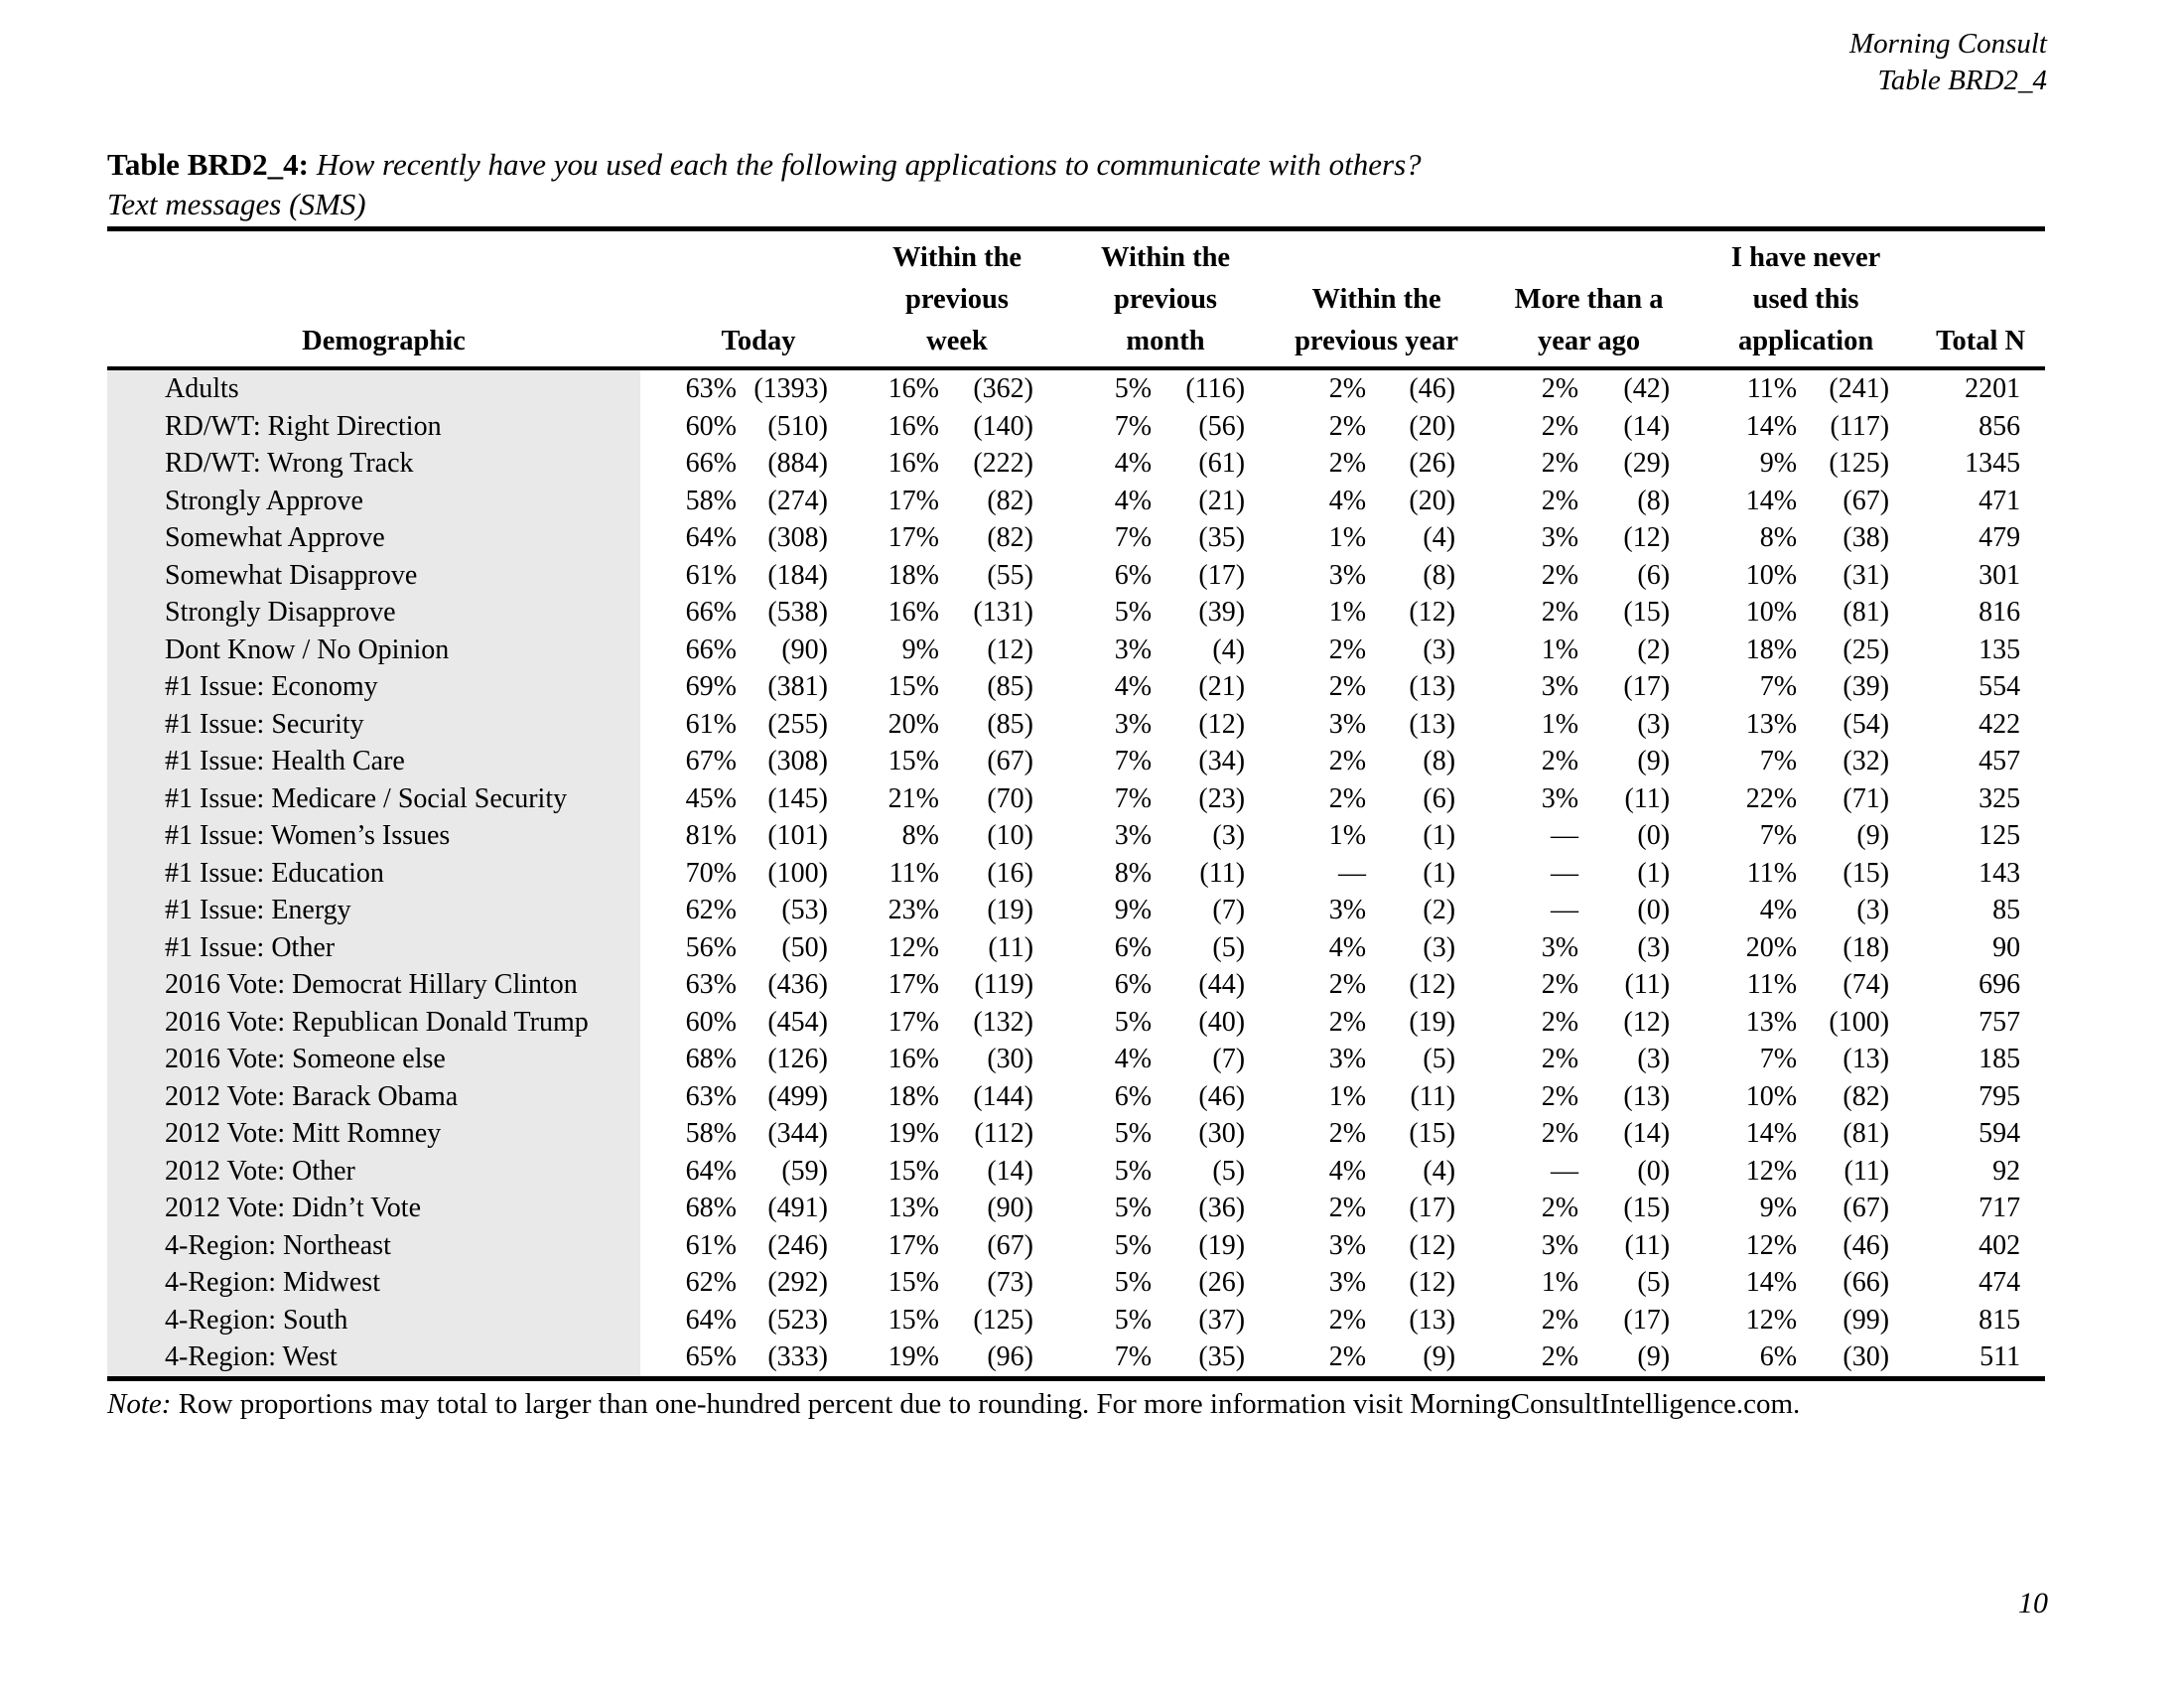  I want to click on footnote-label: Note:, so click(139, 1404).